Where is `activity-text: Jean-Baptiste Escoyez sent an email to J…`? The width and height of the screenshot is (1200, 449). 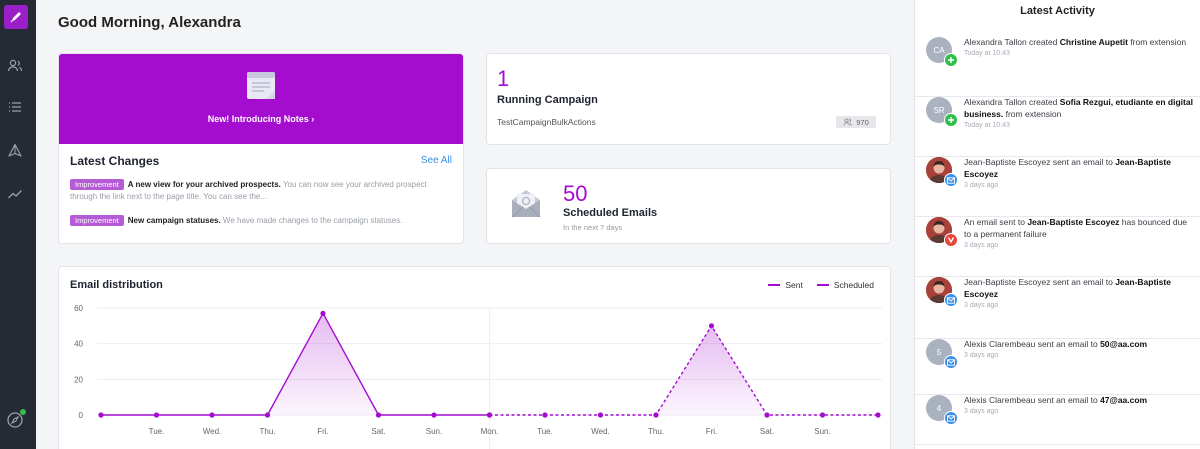 activity-text: Jean-Baptiste Escoyez sent an email to J… is located at coordinates (1079, 168).